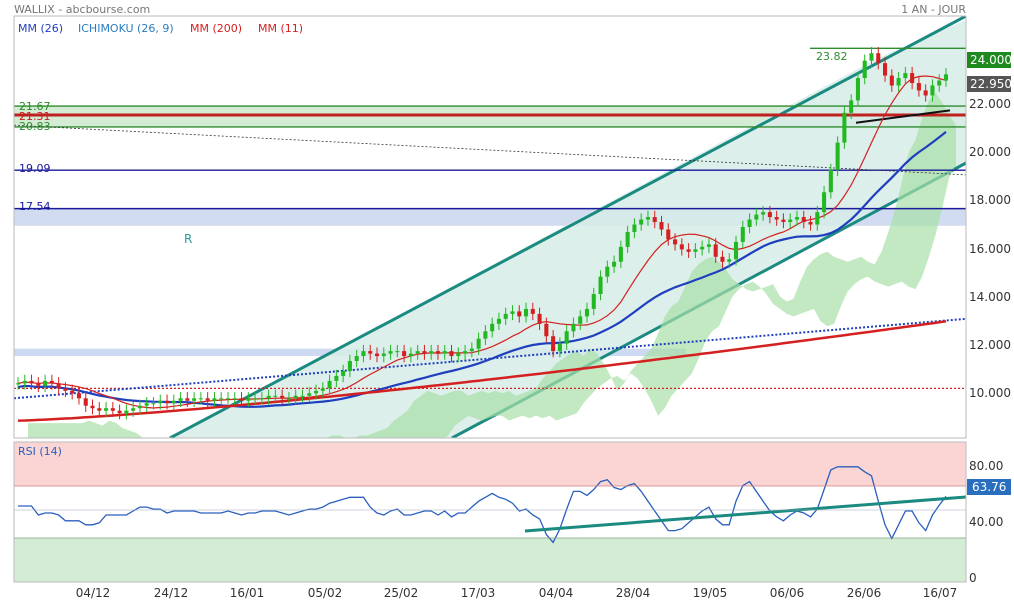 Image resolution: width=1014 pixels, height=603 pixels. I want to click on top-marker-value: 24.000, so click(991, 60).